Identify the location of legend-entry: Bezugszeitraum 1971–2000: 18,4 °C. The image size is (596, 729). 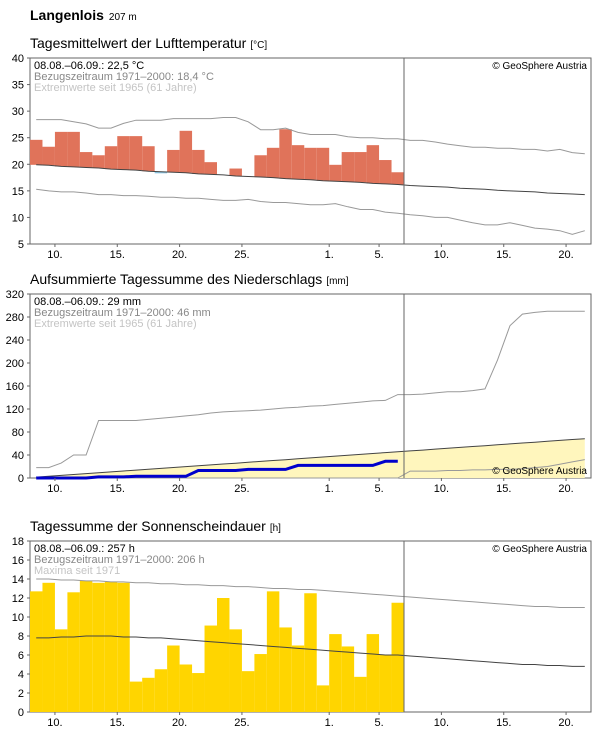
(124, 77).